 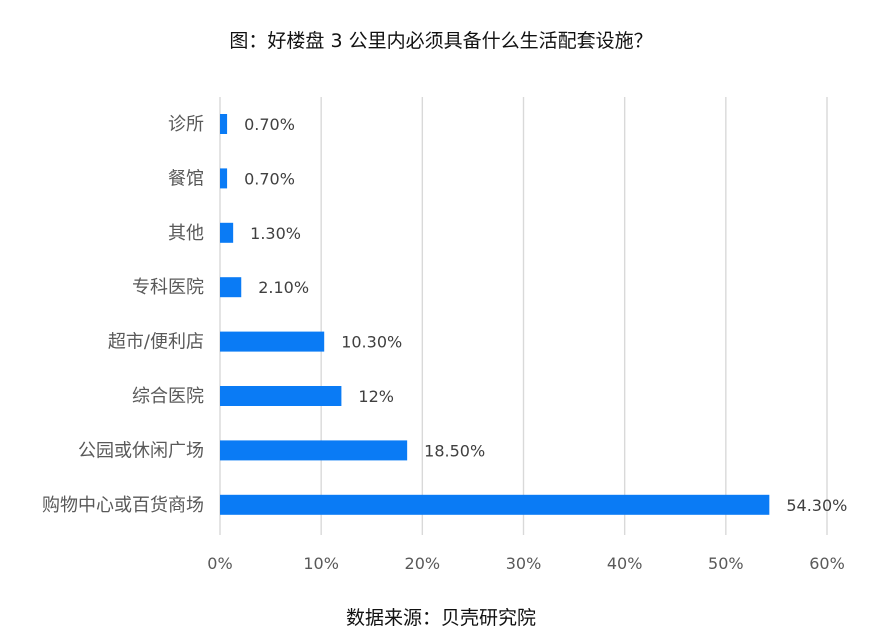 I want to click on x-tick-label: 50%, so click(x=726, y=563).